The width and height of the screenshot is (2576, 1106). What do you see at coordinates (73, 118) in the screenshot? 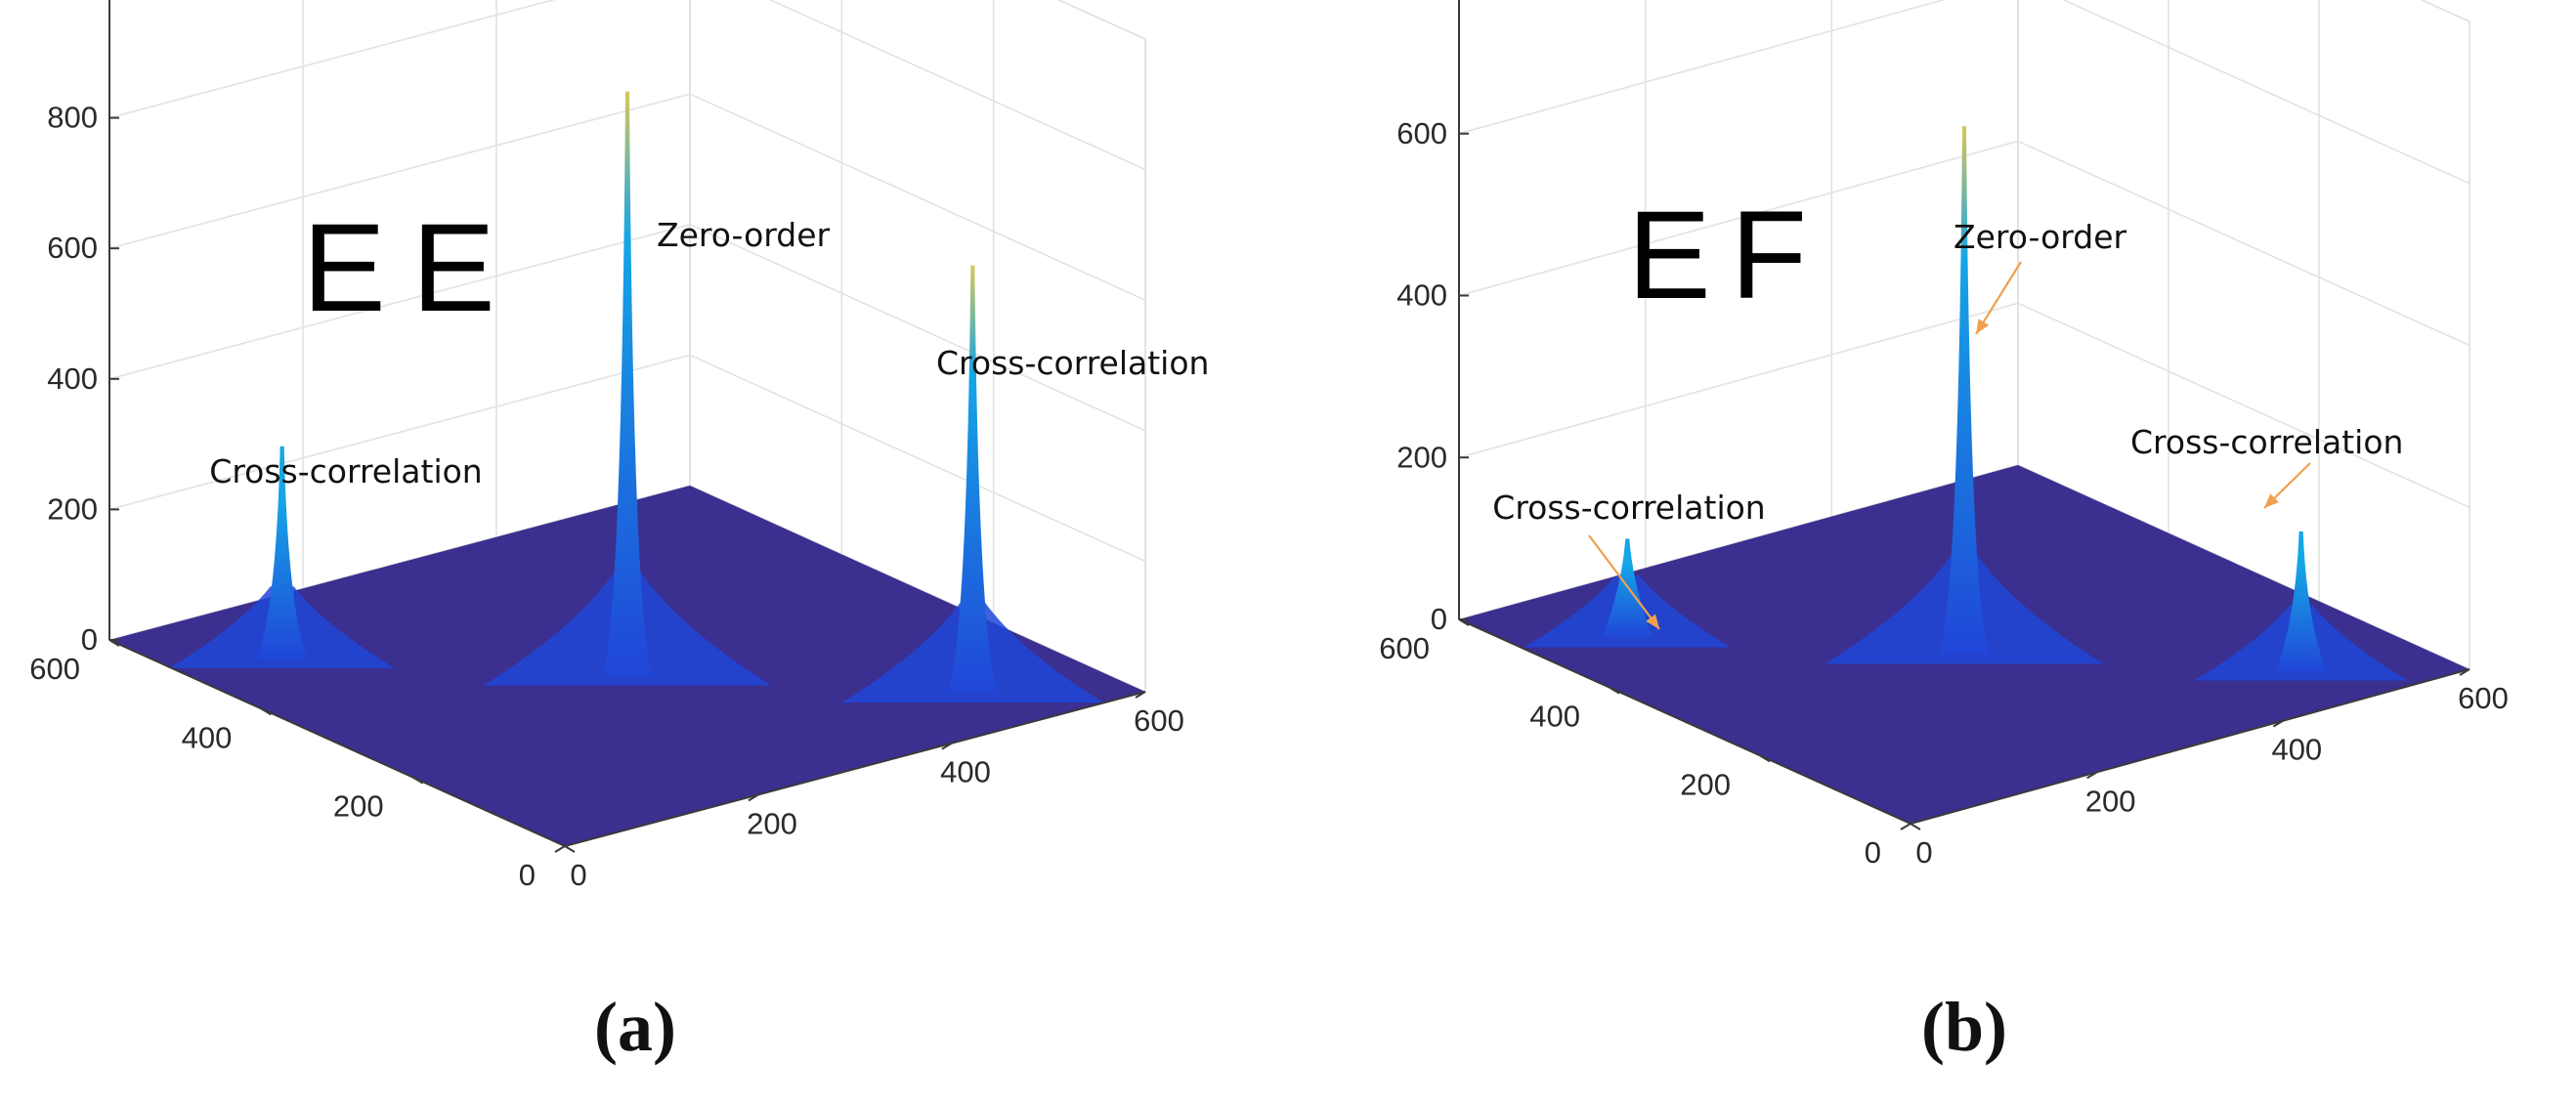
I see `z-tick-label: 800` at bounding box center [73, 118].